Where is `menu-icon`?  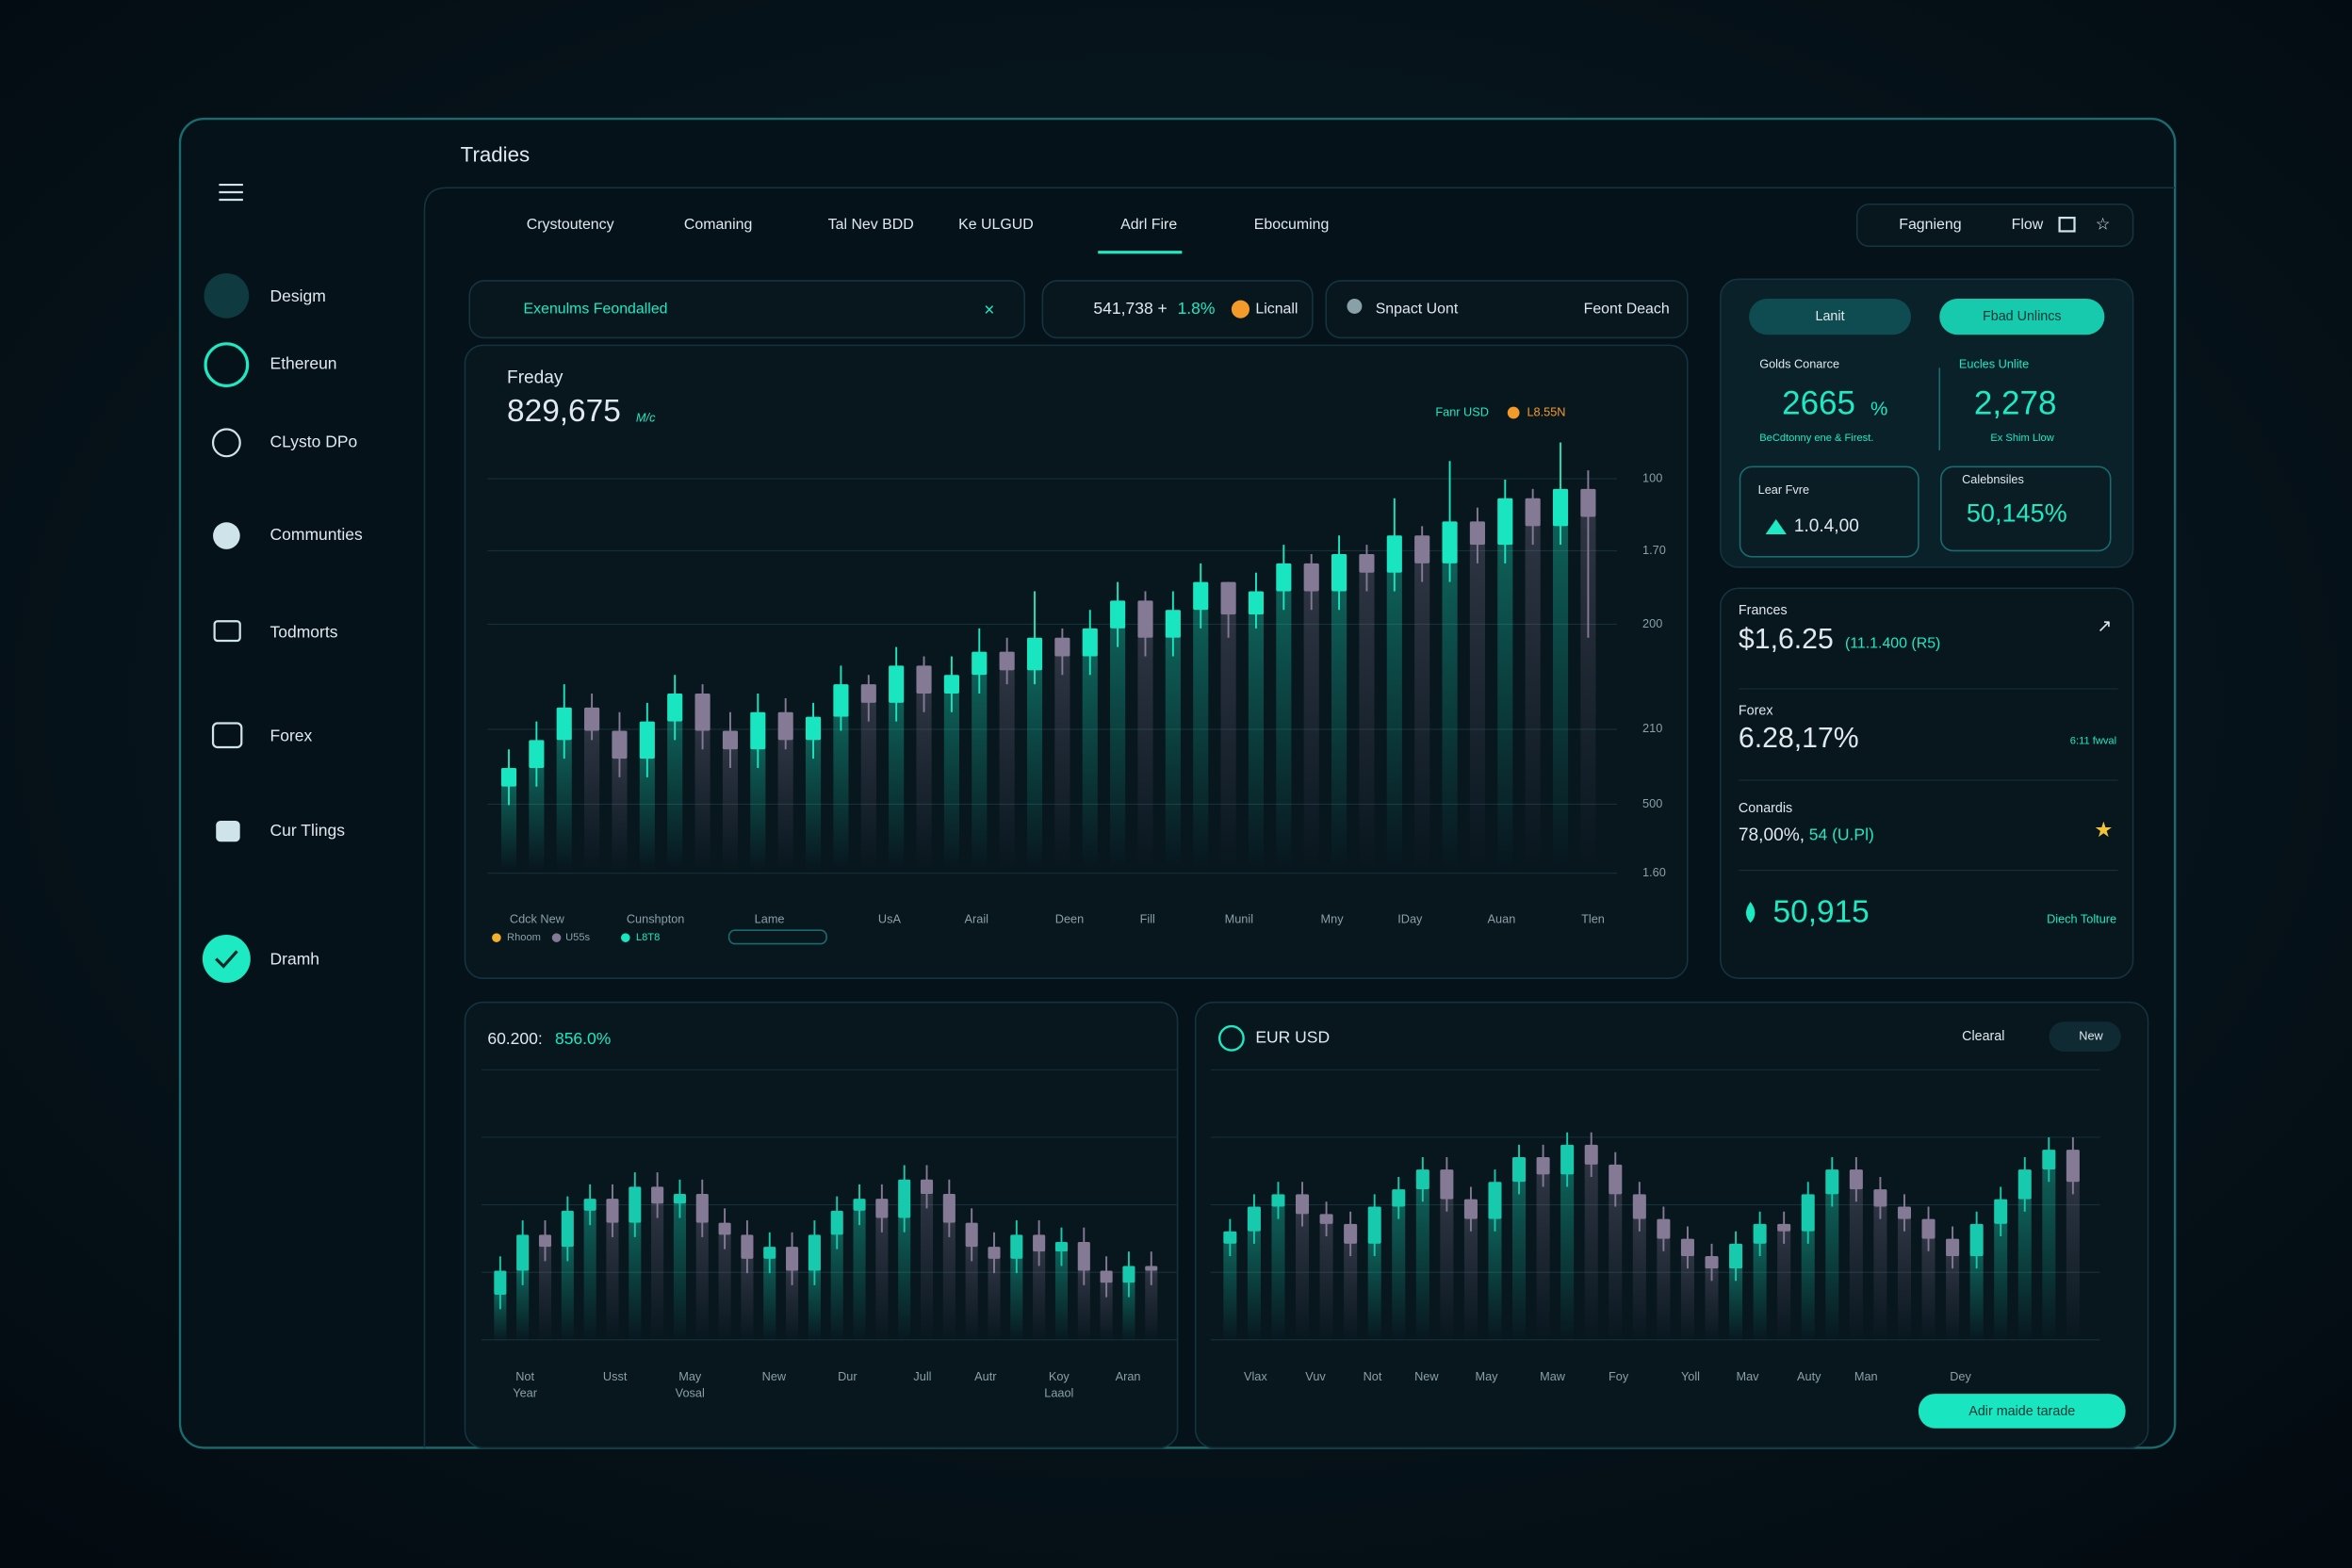
menu-icon is located at coordinates (231, 193).